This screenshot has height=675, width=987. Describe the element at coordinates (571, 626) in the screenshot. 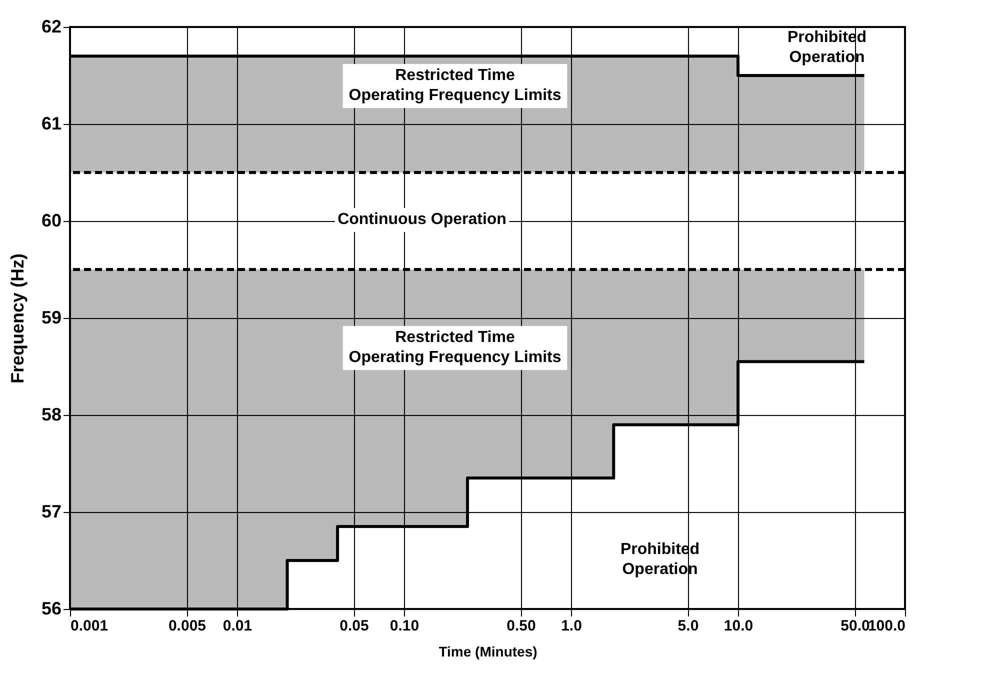

I see `x-tick-label: 1.0` at that location.